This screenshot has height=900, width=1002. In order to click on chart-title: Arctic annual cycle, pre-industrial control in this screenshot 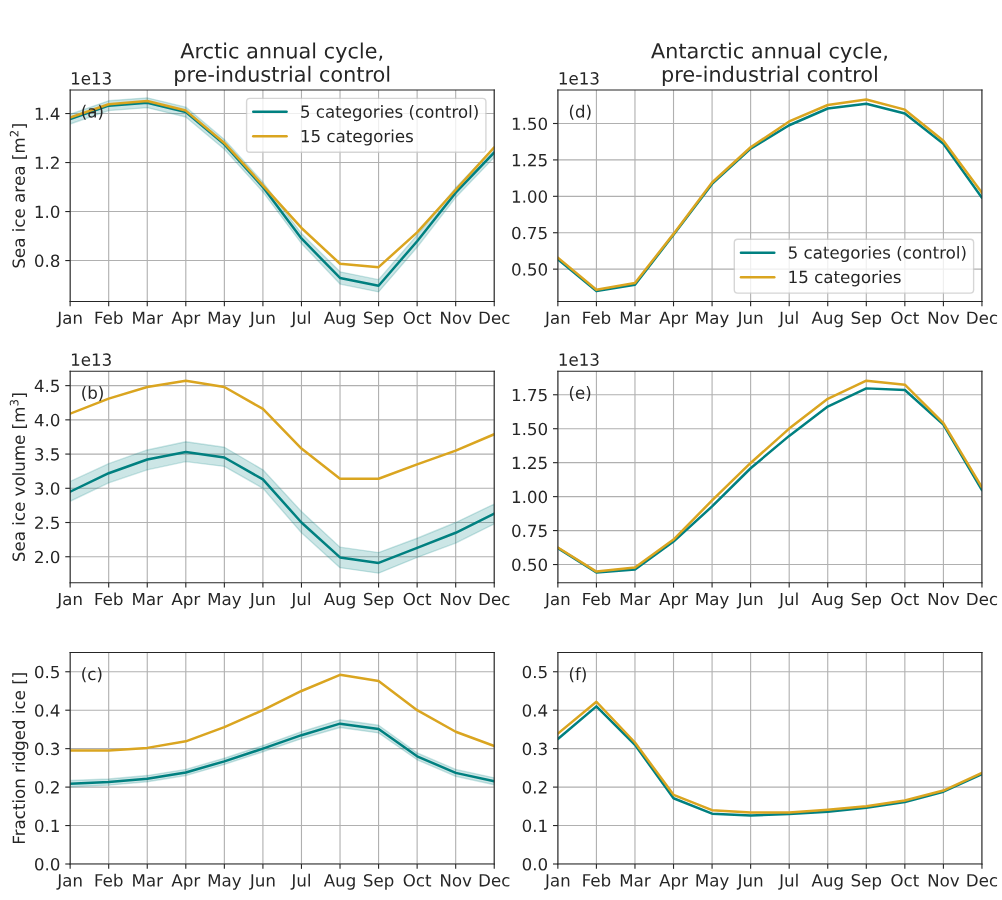, I will do `click(282, 64)`.